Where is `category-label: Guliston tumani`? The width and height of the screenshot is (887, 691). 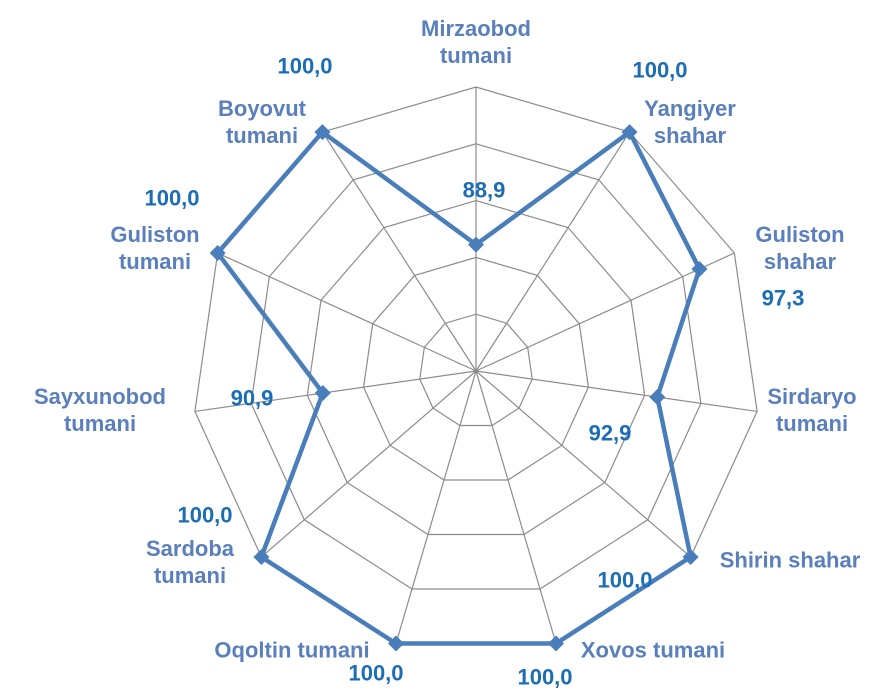 category-label: Guliston tumani is located at coordinates (155, 248).